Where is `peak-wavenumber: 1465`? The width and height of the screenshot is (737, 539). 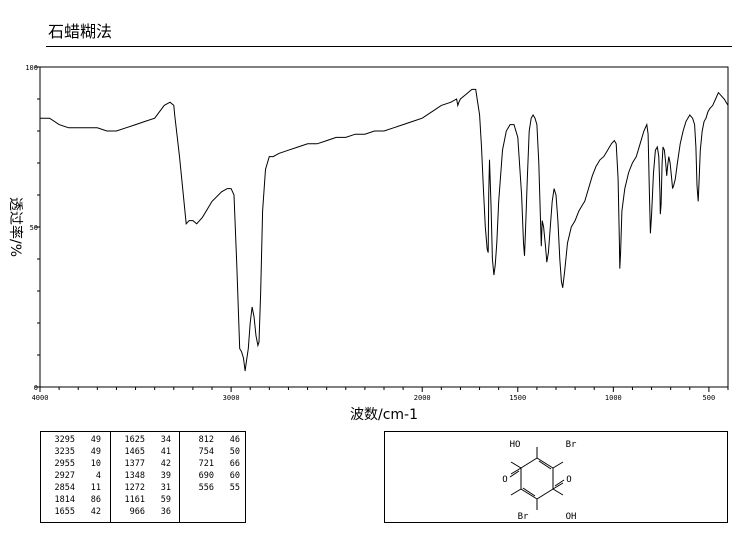 peak-wavenumber: 1465 is located at coordinates (134, 452).